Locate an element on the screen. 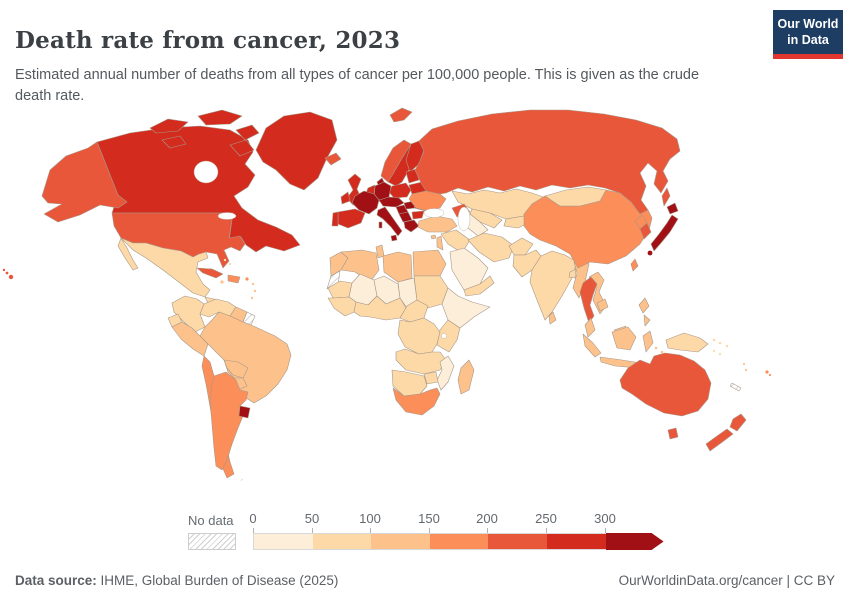  page-title: Death rate from cancer, 2023 is located at coordinates (208, 41).